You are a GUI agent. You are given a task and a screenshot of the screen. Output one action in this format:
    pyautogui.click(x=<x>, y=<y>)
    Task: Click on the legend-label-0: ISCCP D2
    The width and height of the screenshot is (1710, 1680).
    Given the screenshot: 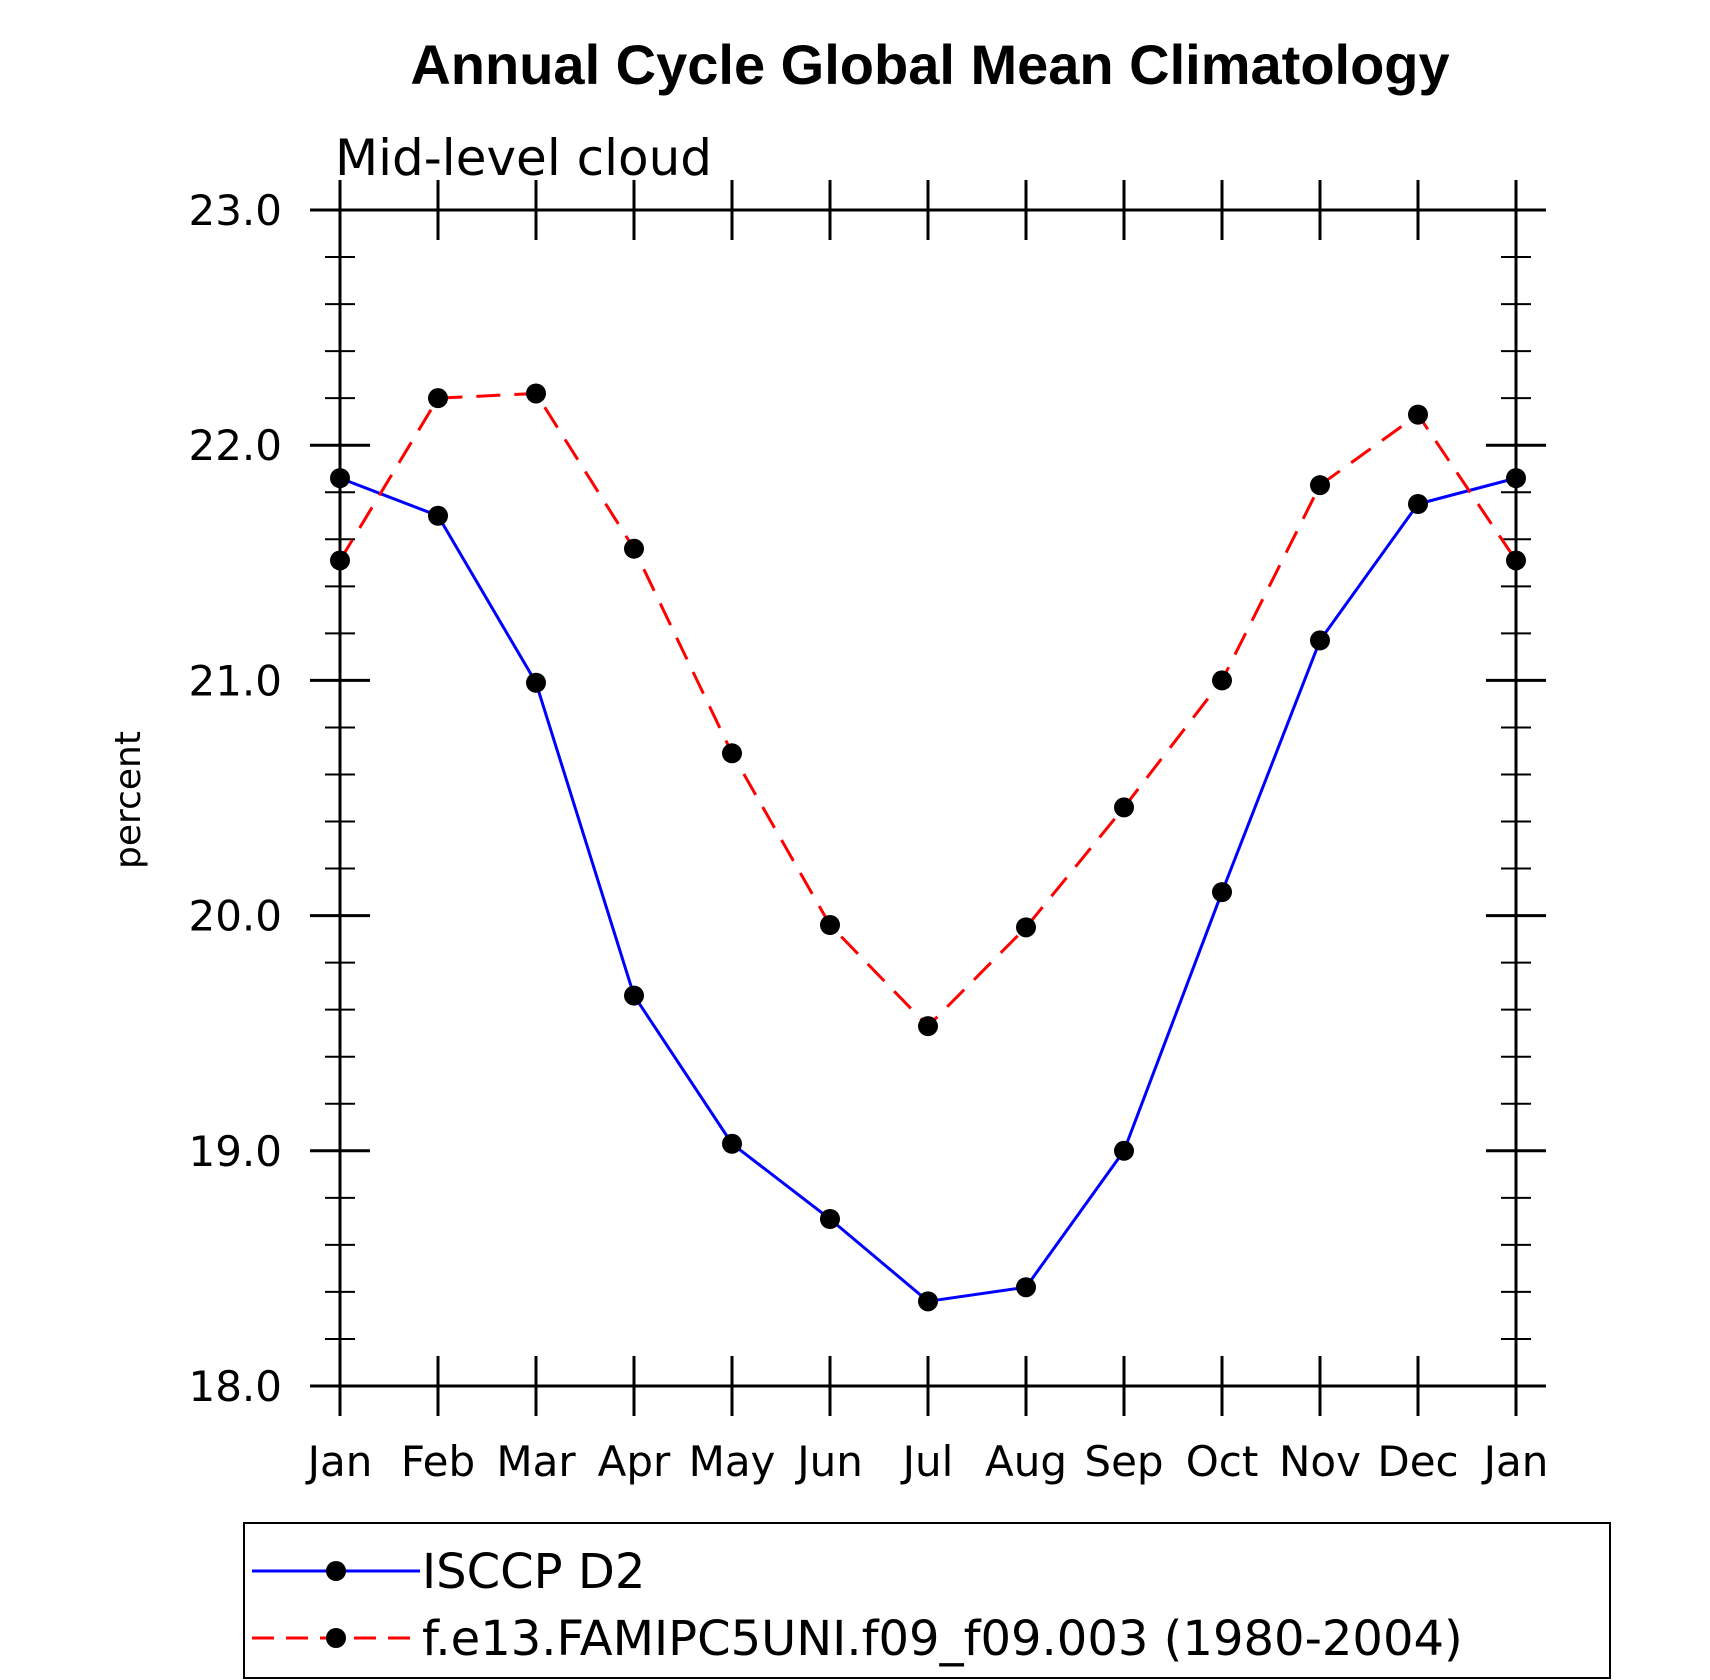 What is the action you would take?
    pyautogui.click(x=533, y=1572)
    